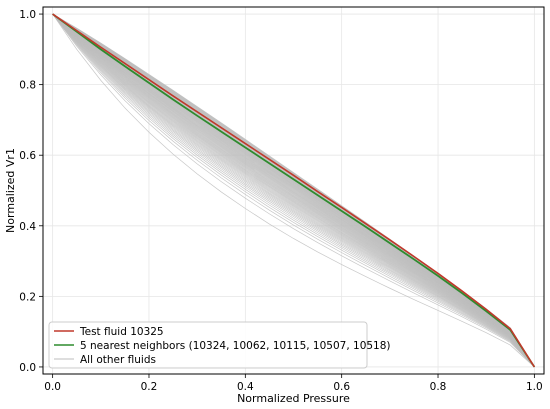 This screenshot has height=409, width=550. Describe the element at coordinates (341, 387) in the screenshot. I see `x-tick-label: 0.6` at that location.